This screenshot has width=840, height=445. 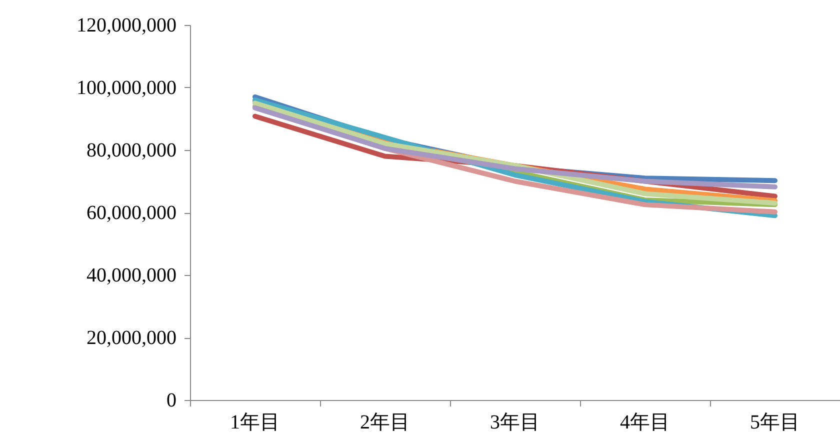 I want to click on y-tick-label: 40,000,000, so click(x=131, y=275).